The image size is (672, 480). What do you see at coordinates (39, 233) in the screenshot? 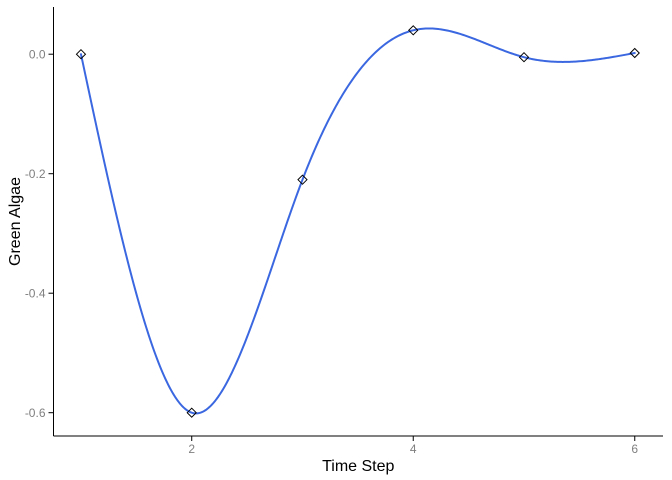
I see `y-axis-ticks: 0.0 -0.2 -0.4 -0.6` at bounding box center [39, 233].